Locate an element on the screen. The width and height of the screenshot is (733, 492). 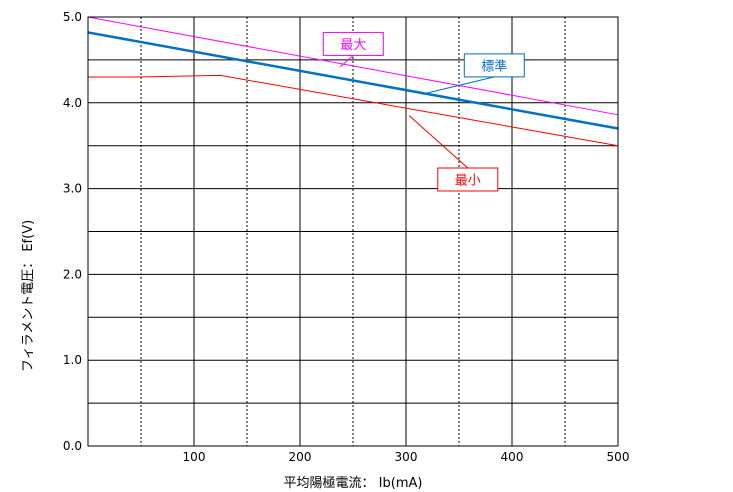
x-tick-label: 400 is located at coordinates (512, 457).